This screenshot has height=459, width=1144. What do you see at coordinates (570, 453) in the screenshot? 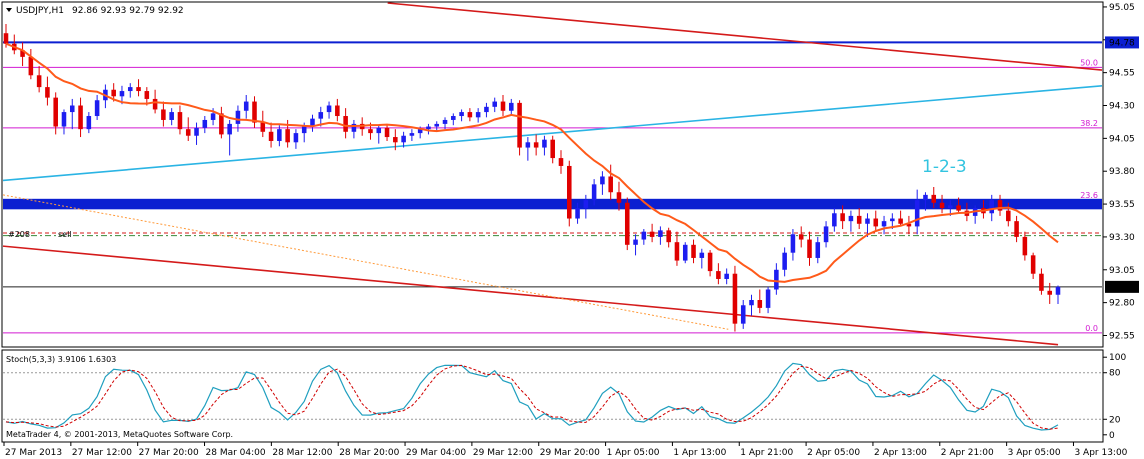
I see `time-tick-label: 29 Mar 20:00` at bounding box center [570, 453].